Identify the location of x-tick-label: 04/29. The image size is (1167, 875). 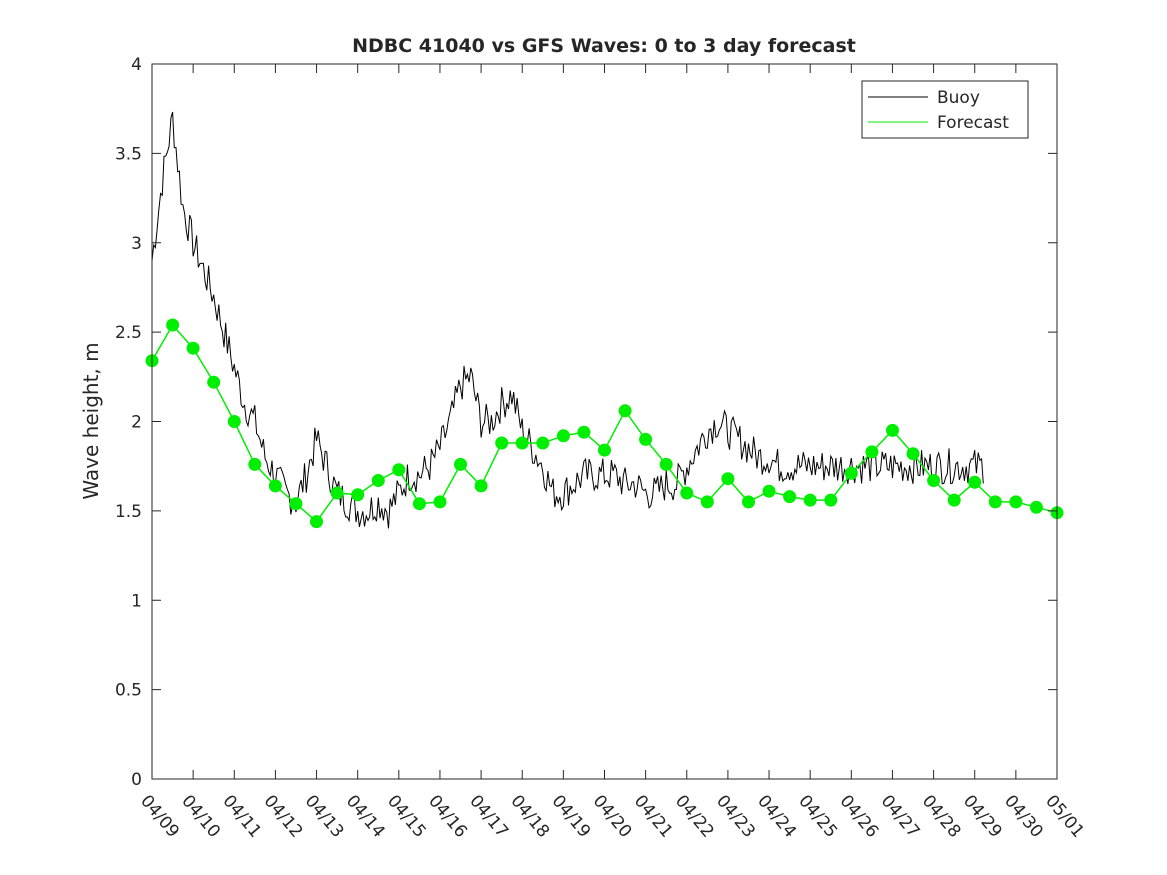
(982, 816).